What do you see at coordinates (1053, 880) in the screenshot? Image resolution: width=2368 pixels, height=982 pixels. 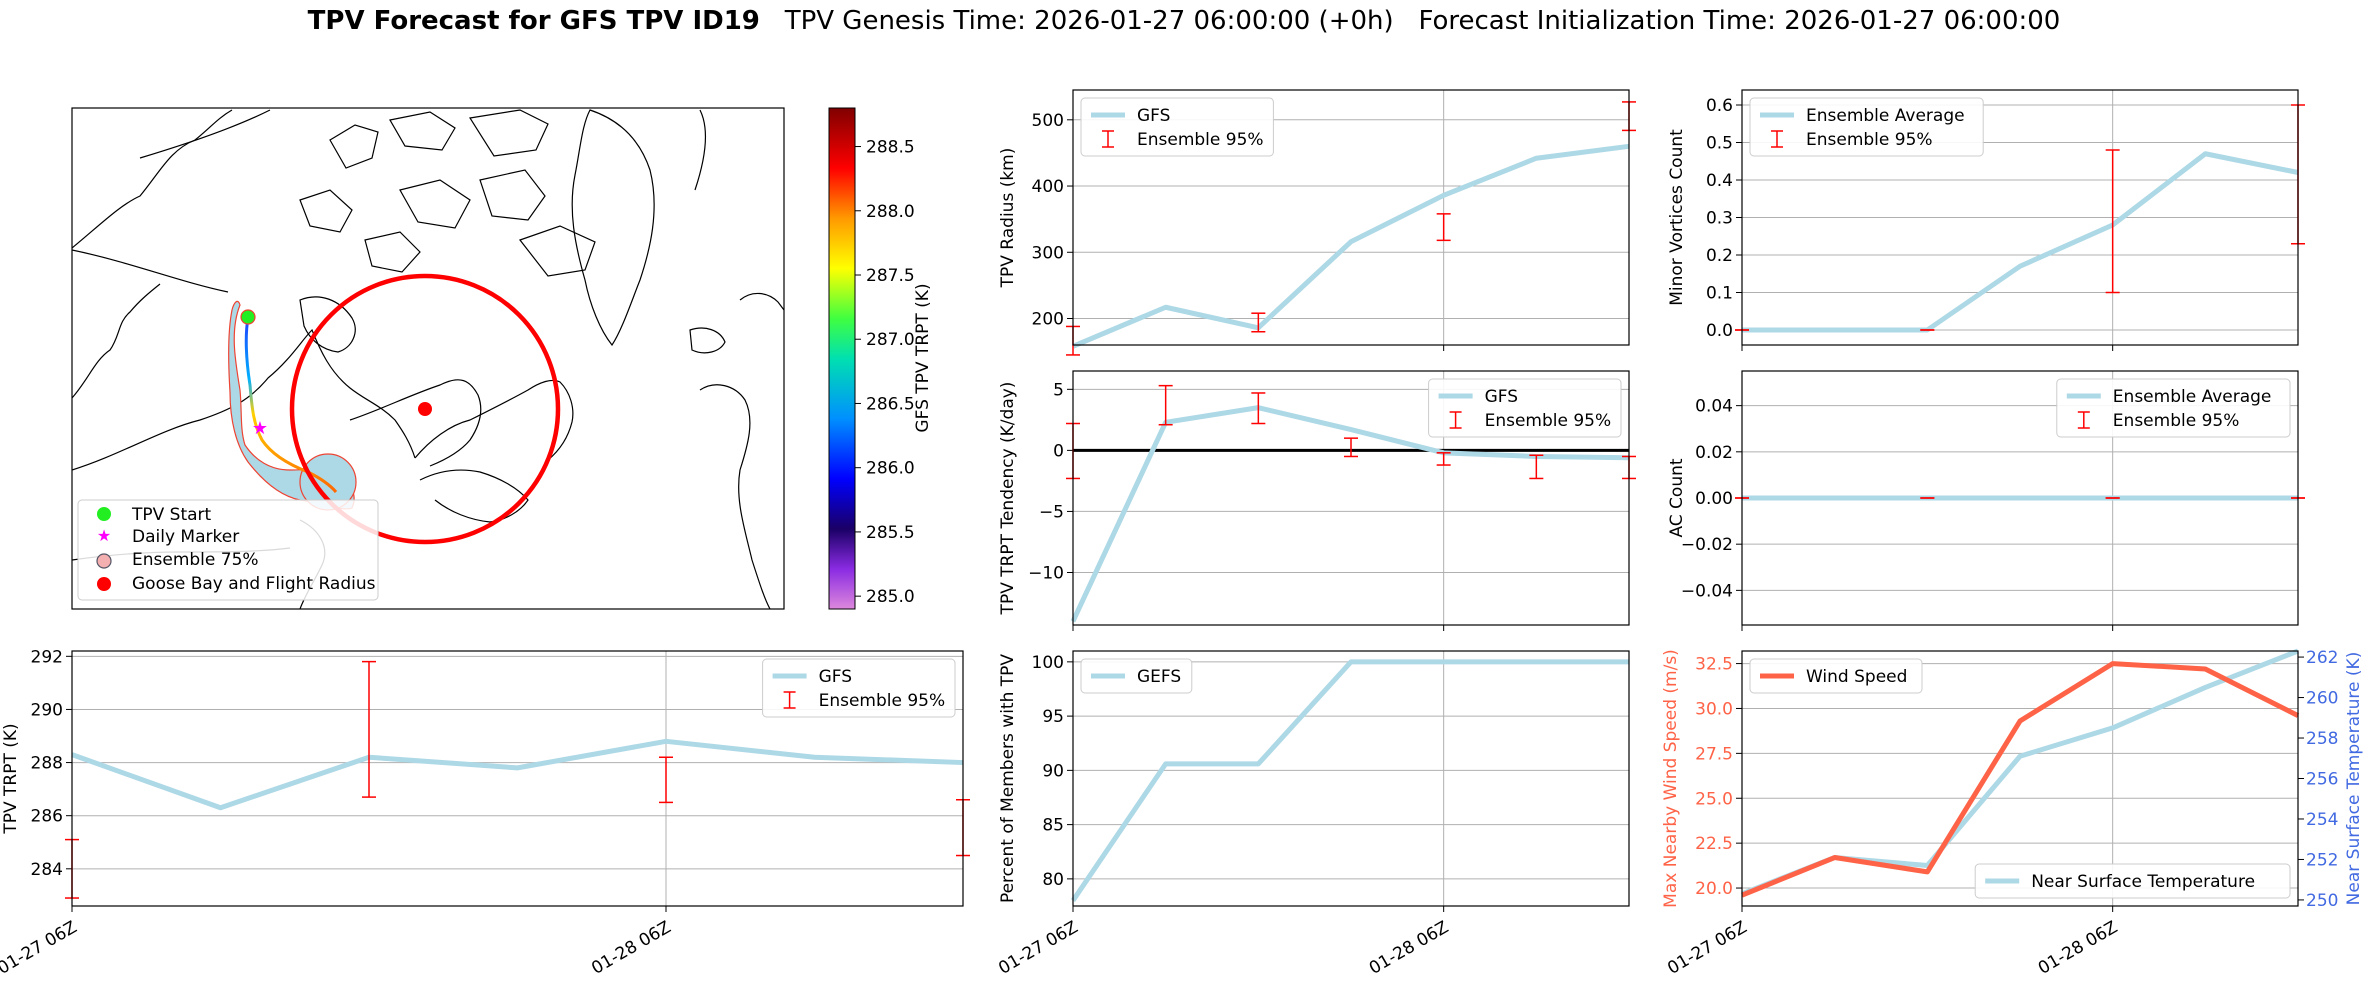 I see `y-tick-label: 80` at bounding box center [1053, 880].